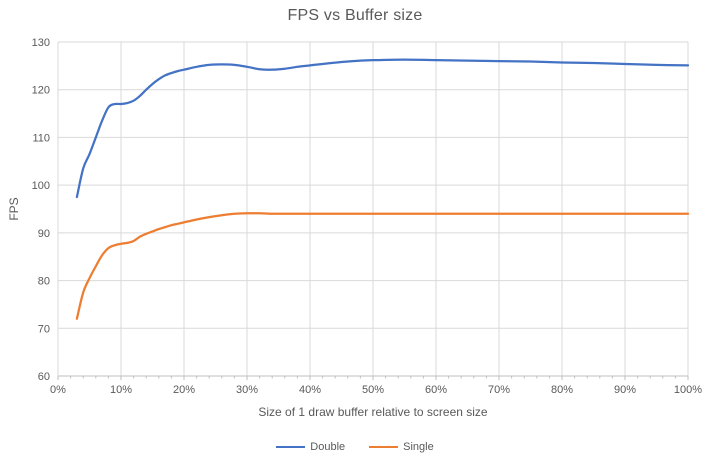 This screenshot has height=466, width=710. What do you see at coordinates (355, 15) in the screenshot?
I see `chart-title: FPS vs Buffer size` at bounding box center [355, 15].